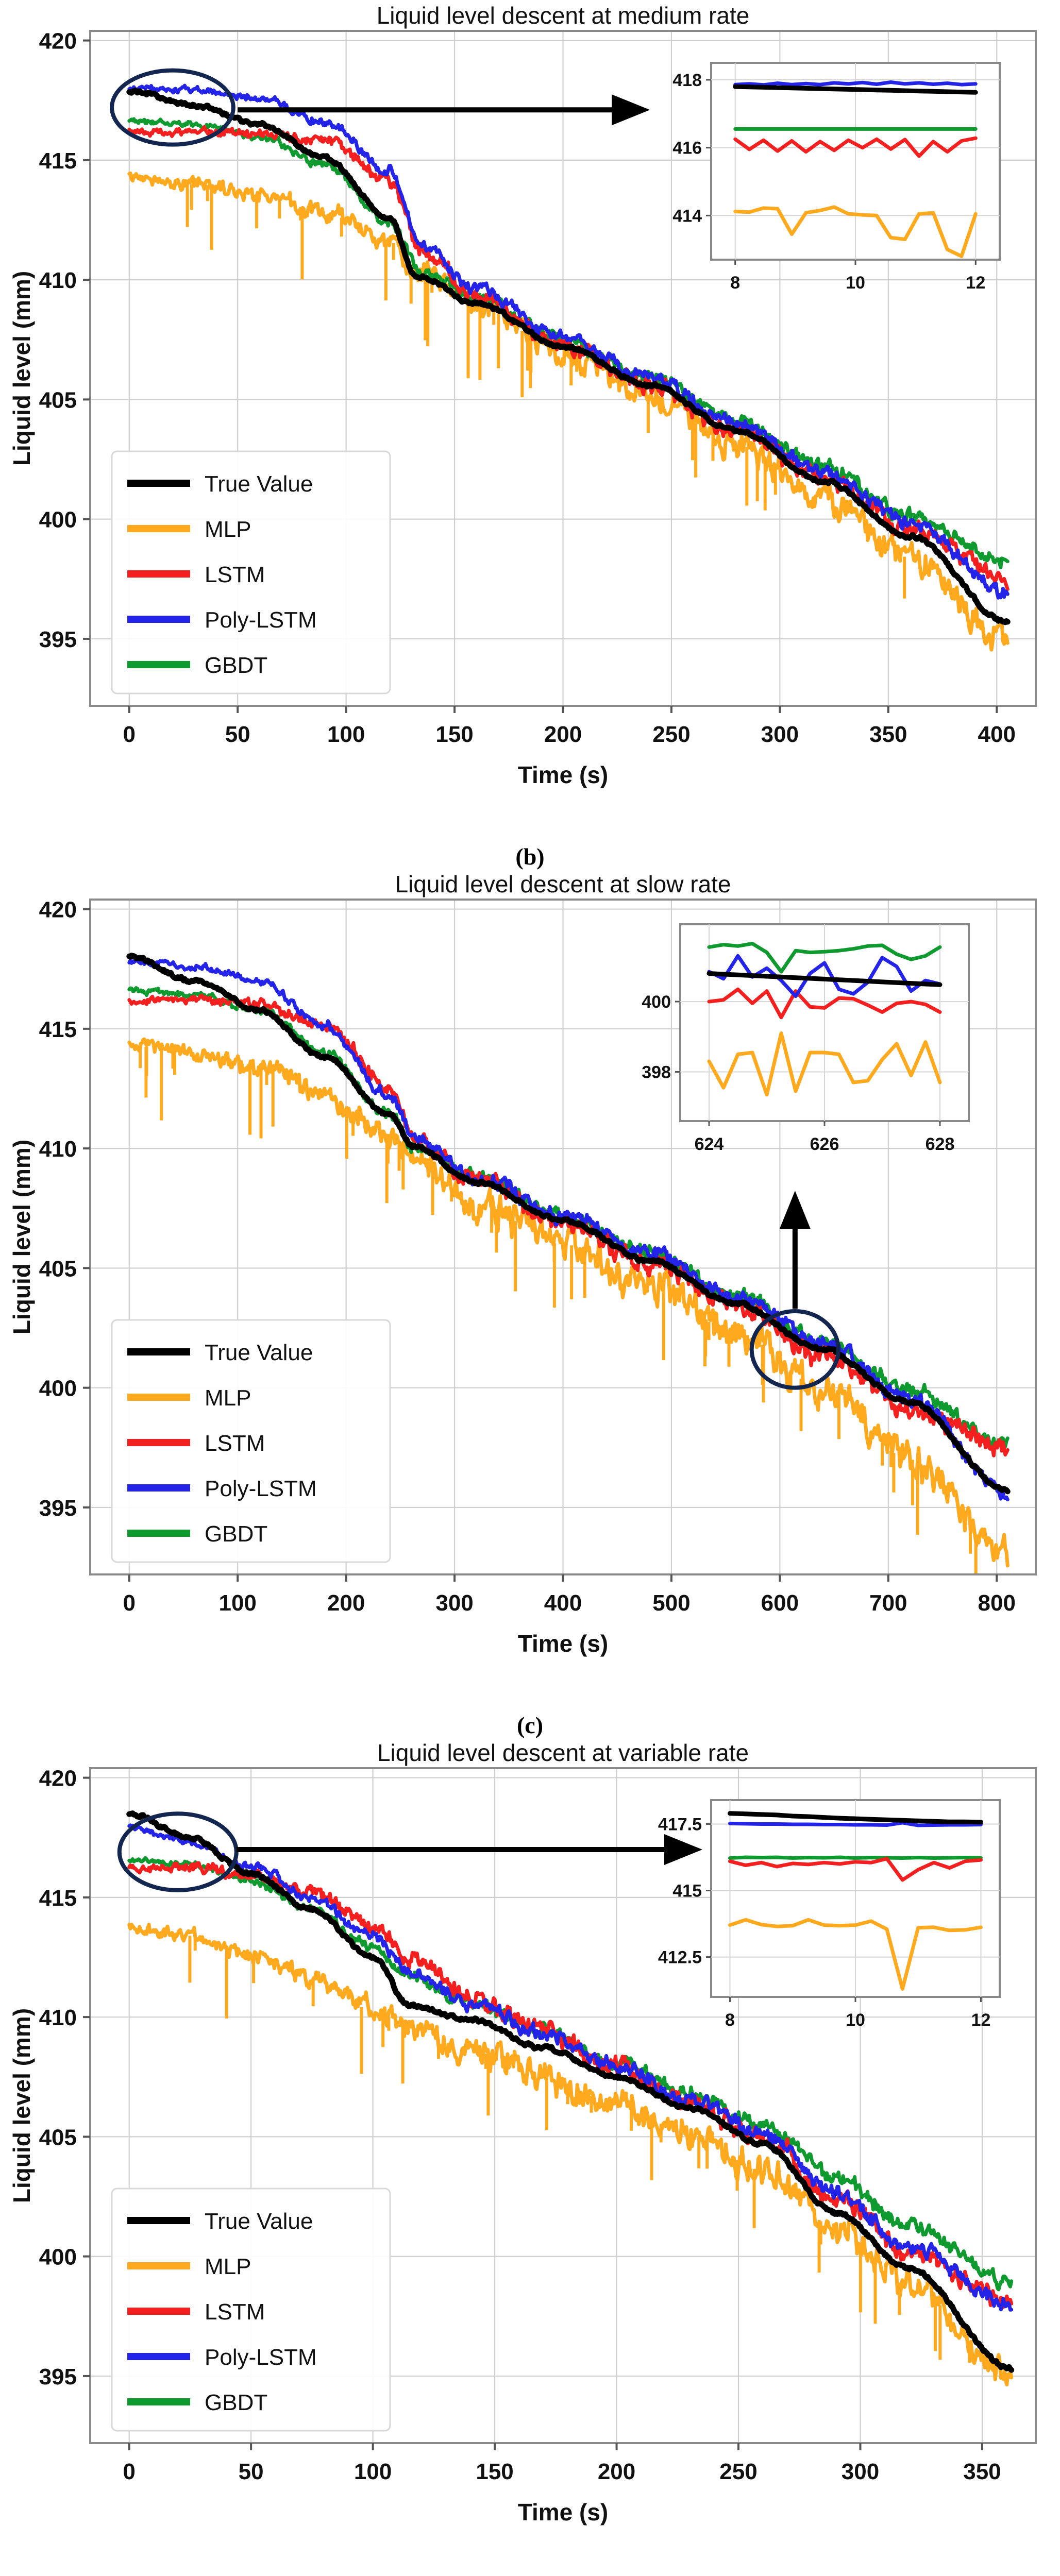 The image size is (1060, 2576). What do you see at coordinates (687, 80) in the screenshot?
I see `inset-y-tick-label: 418` at bounding box center [687, 80].